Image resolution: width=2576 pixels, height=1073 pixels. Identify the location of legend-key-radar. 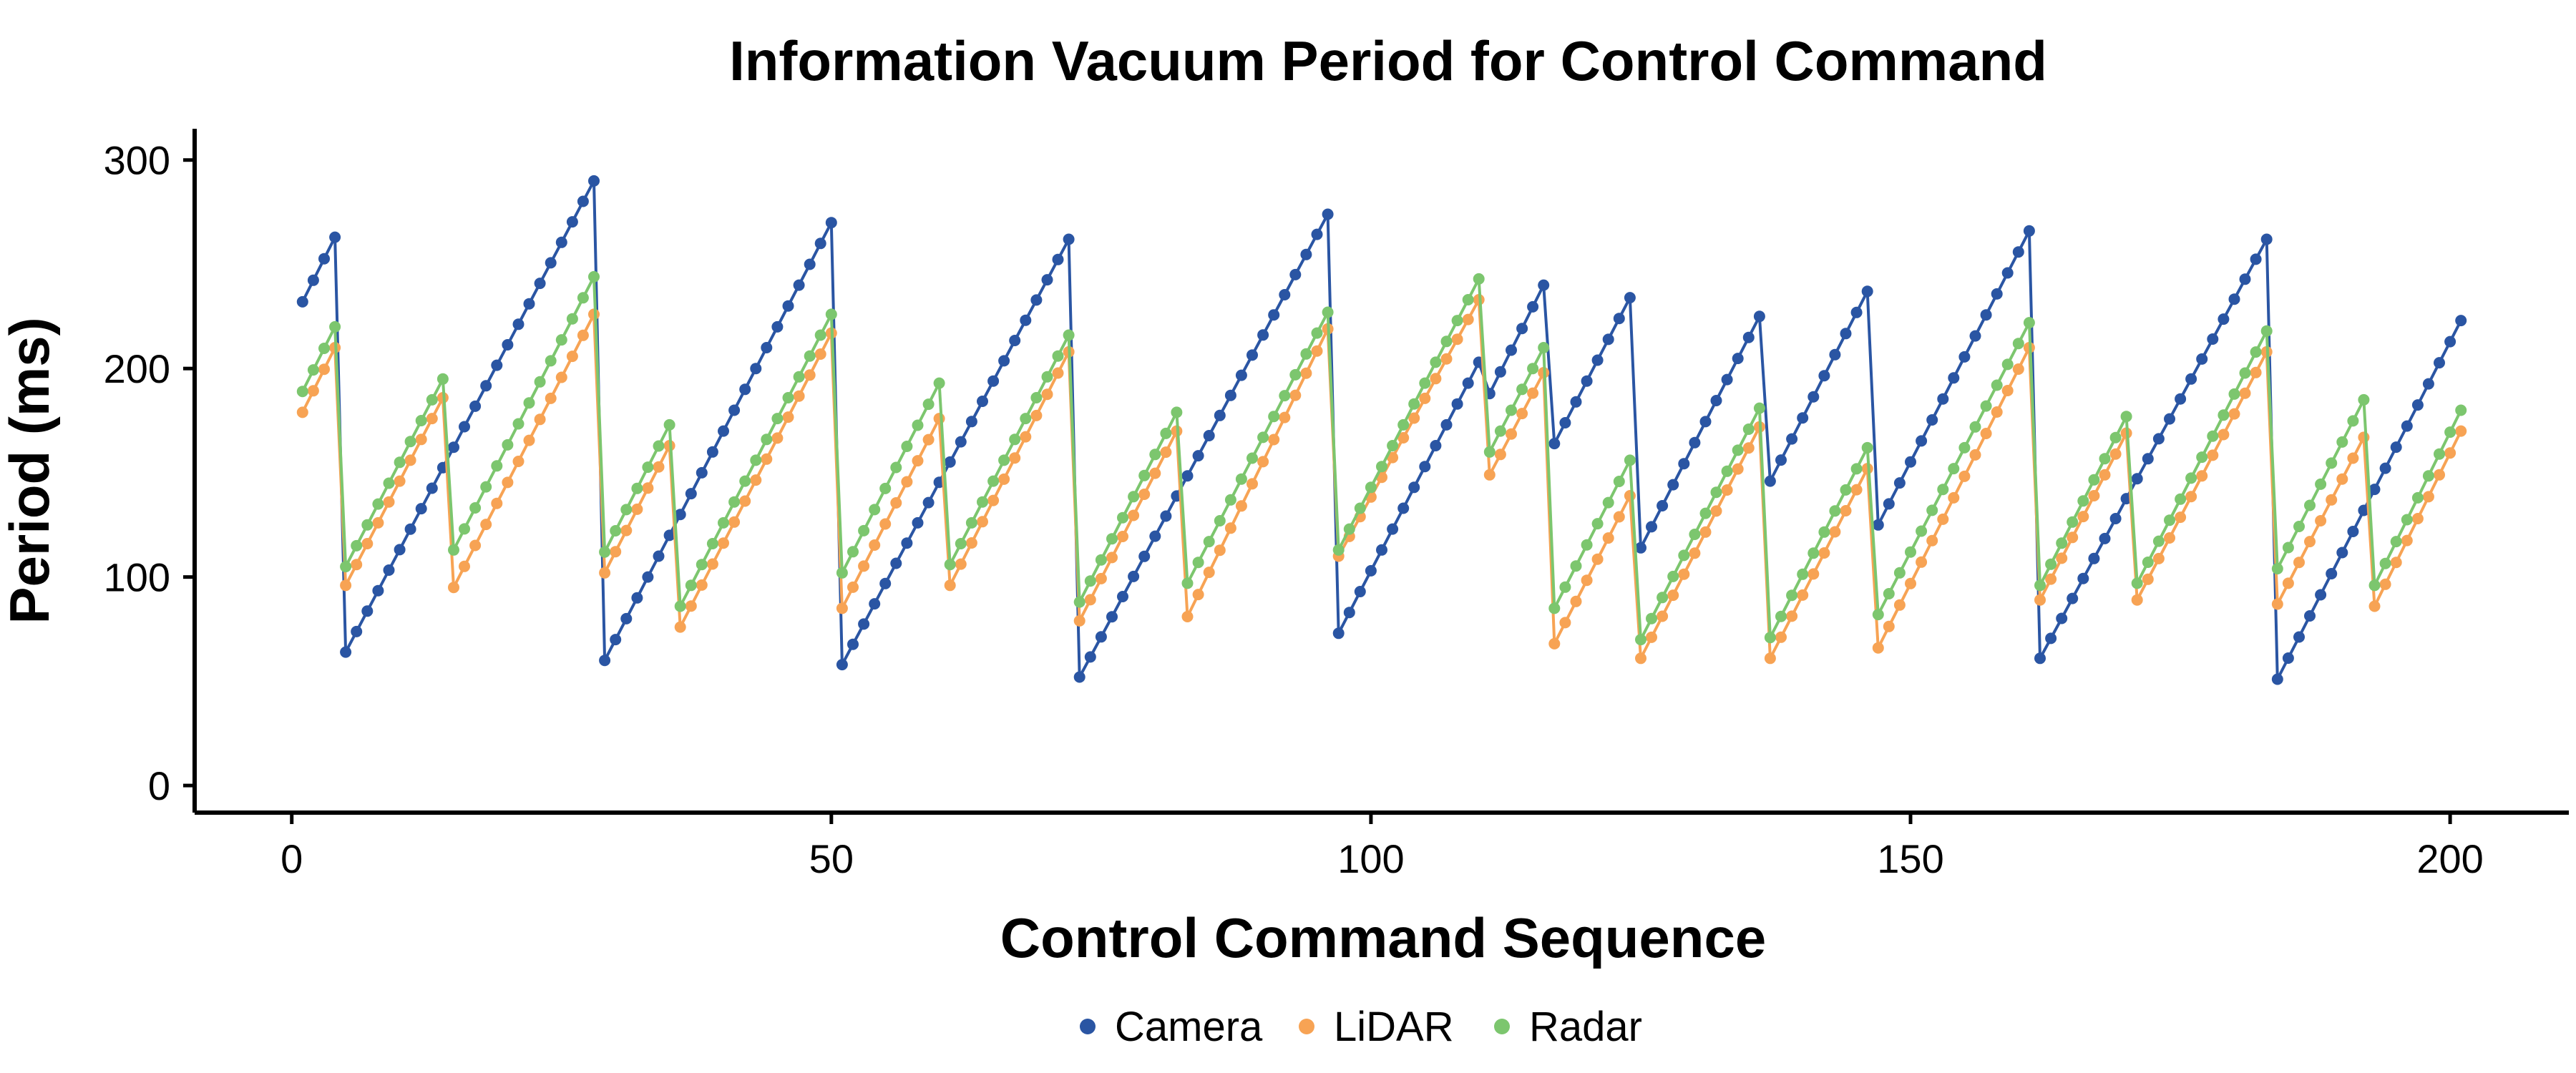
(1502, 1026).